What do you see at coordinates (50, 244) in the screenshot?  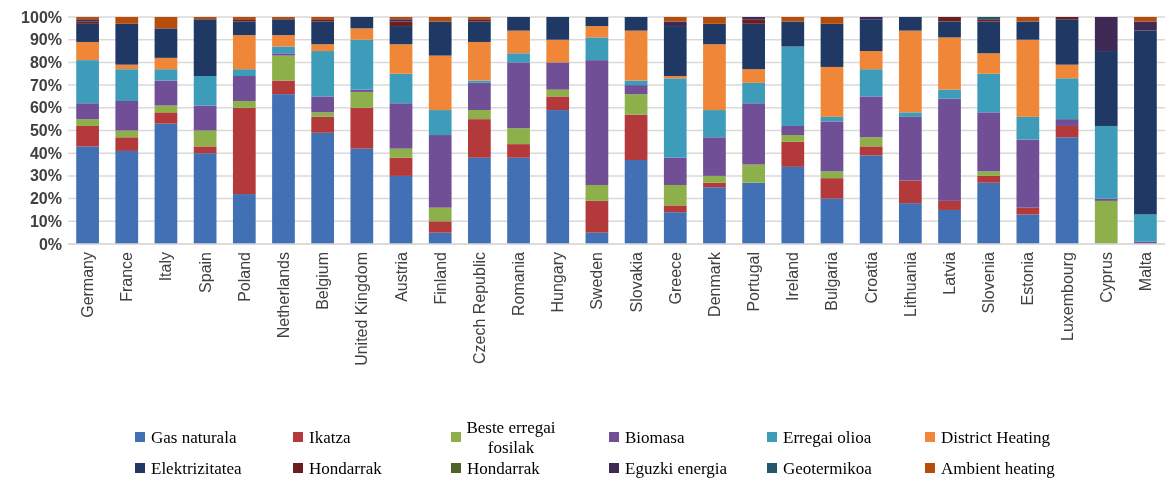 I see `y-tick-label: 0%` at bounding box center [50, 244].